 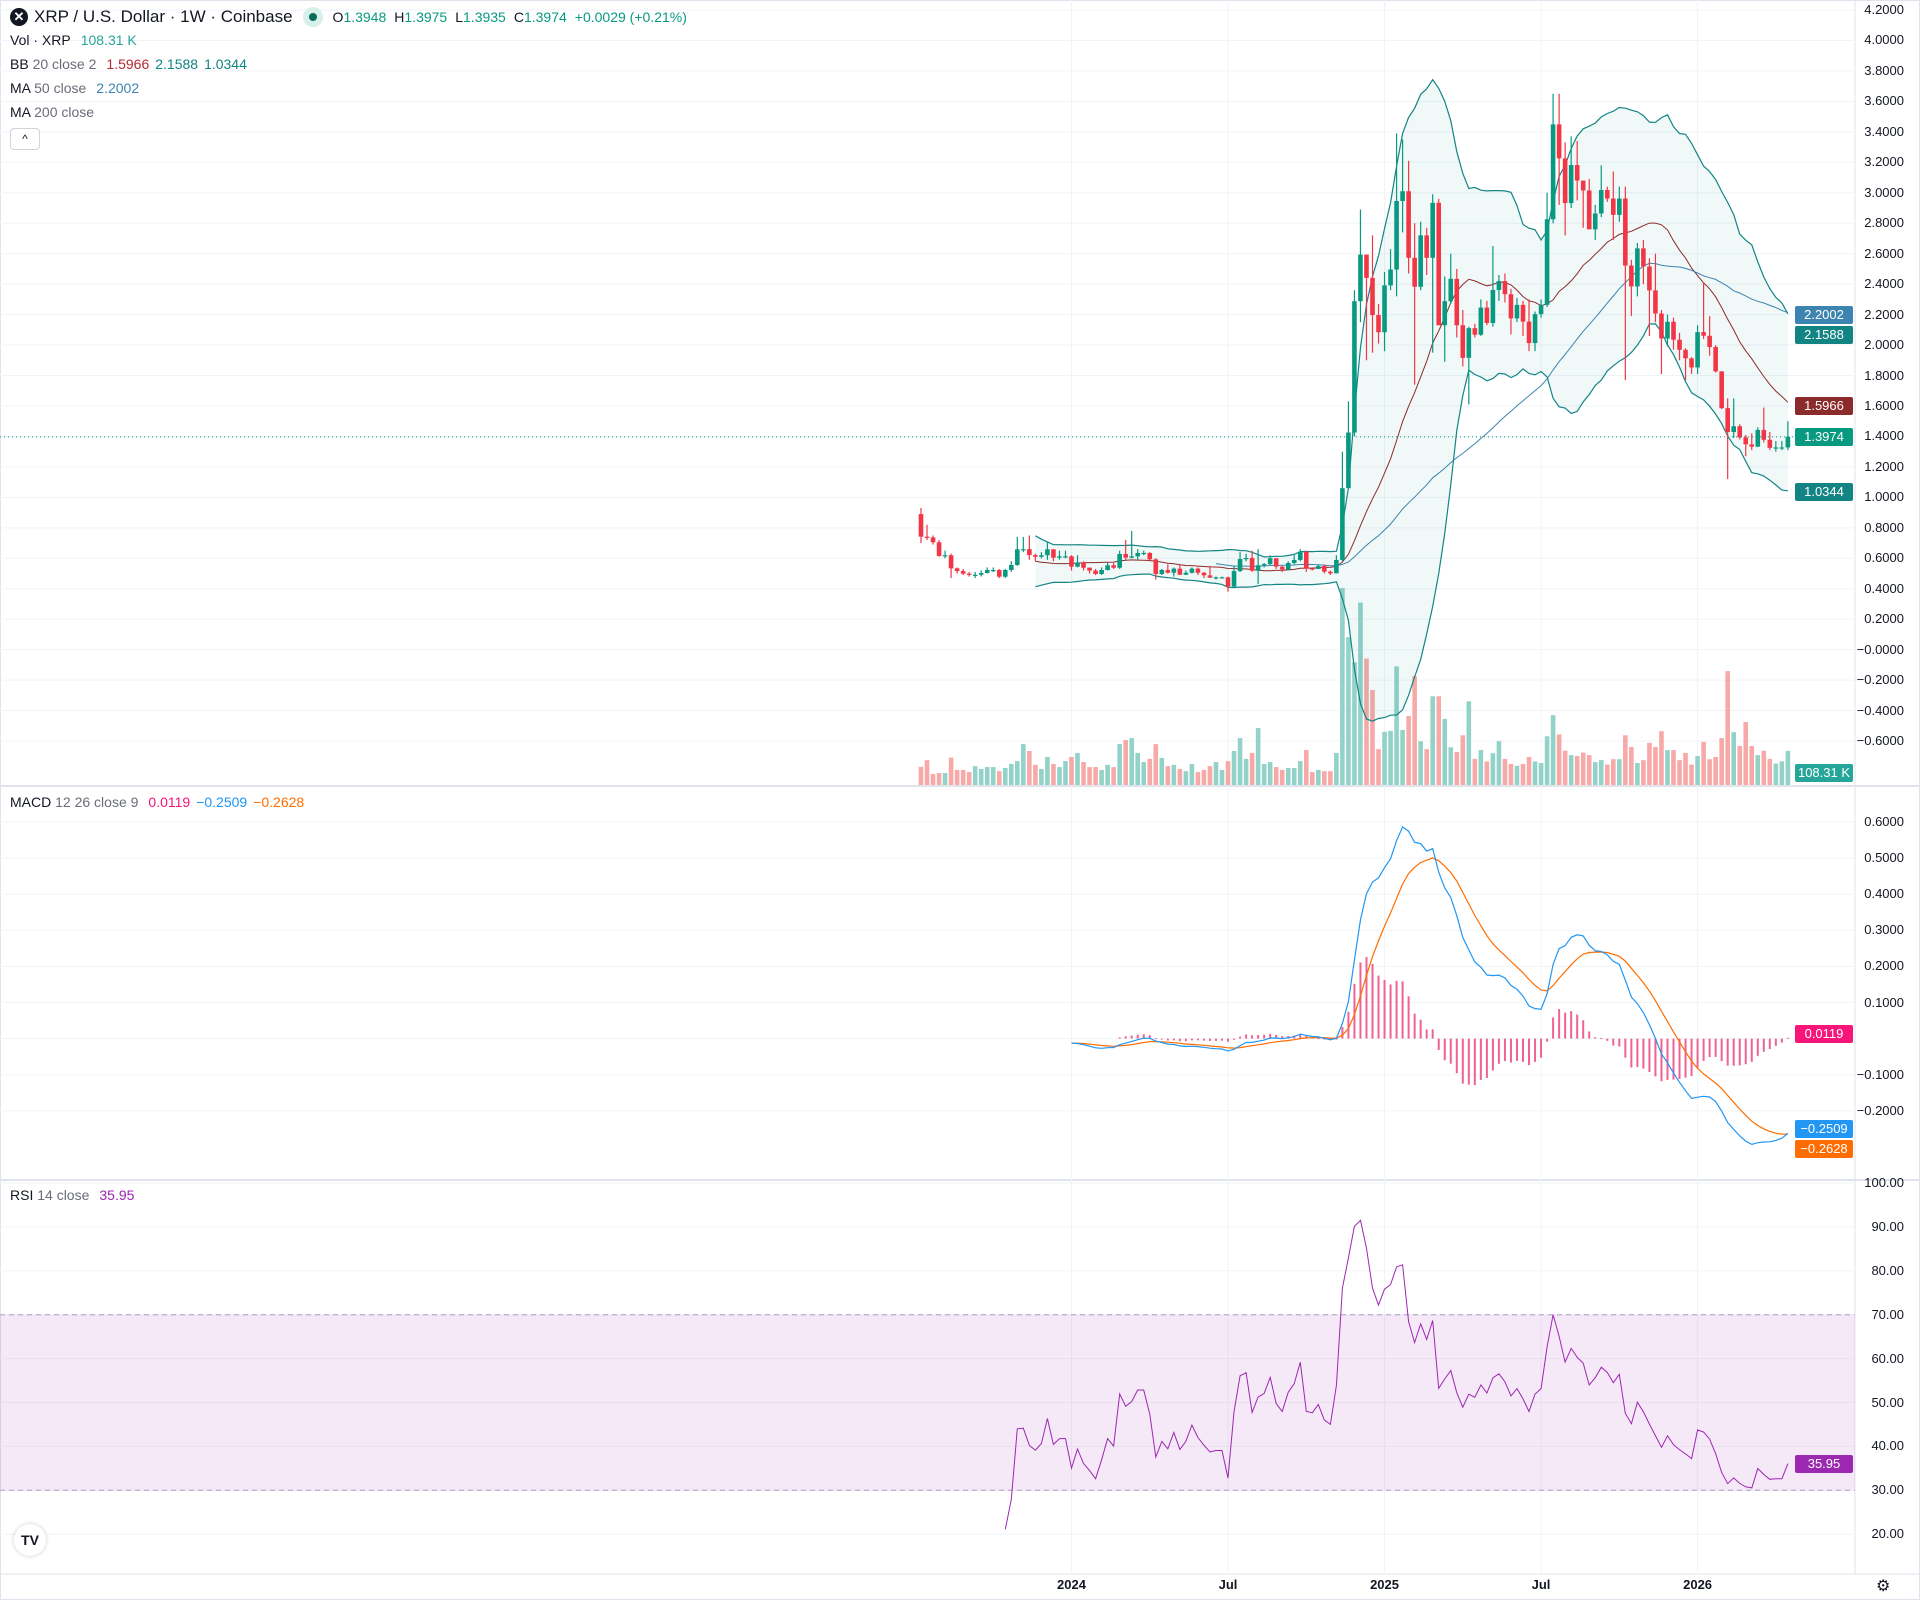 I want to click on tradingview-logo: TV, so click(x=30, y=1540).